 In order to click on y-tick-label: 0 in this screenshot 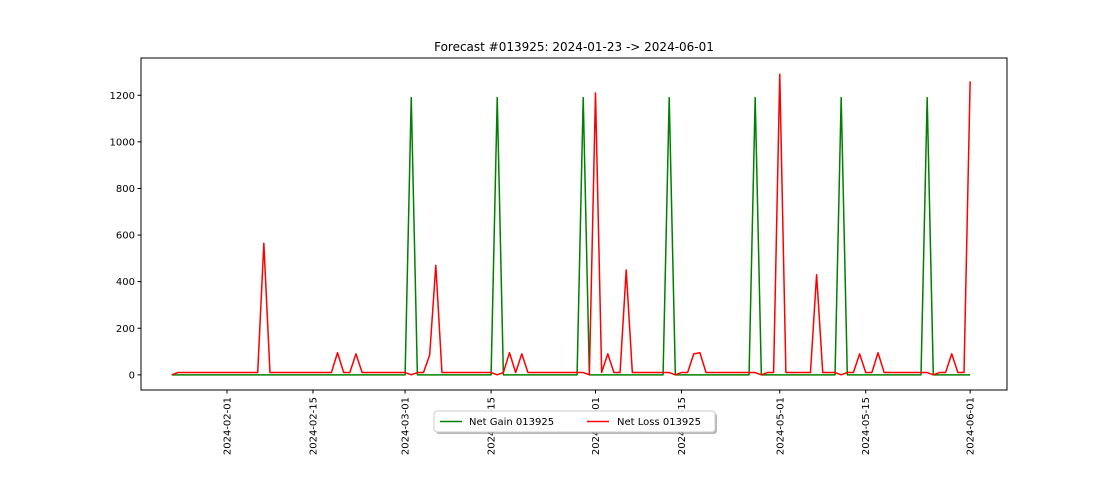, I will do `click(132, 375)`.